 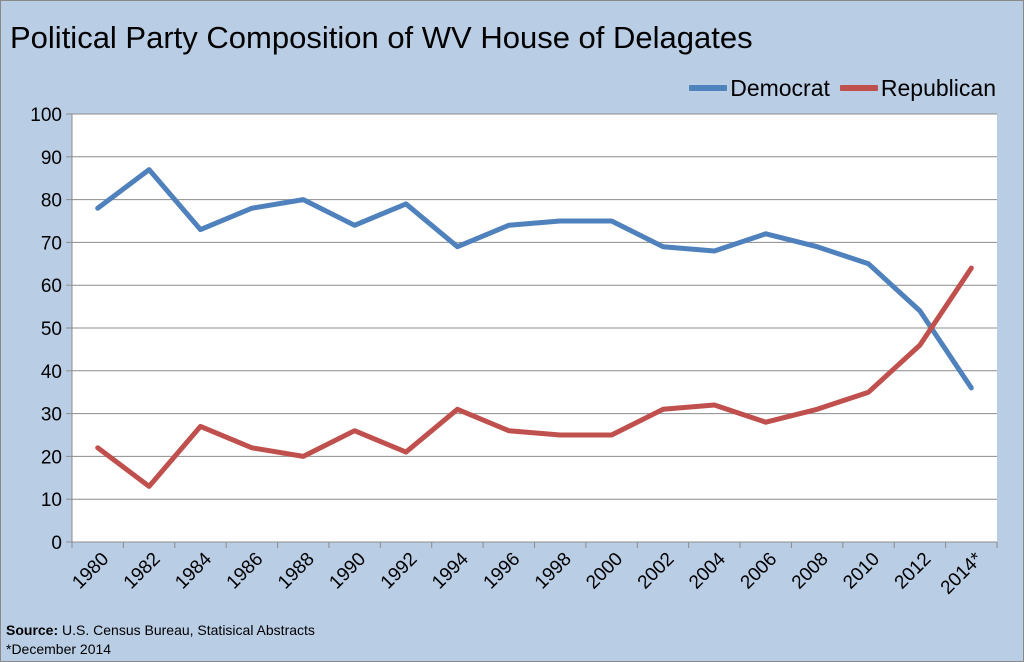 What do you see at coordinates (858, 88) in the screenshot?
I see `legend-swatch-republican` at bounding box center [858, 88].